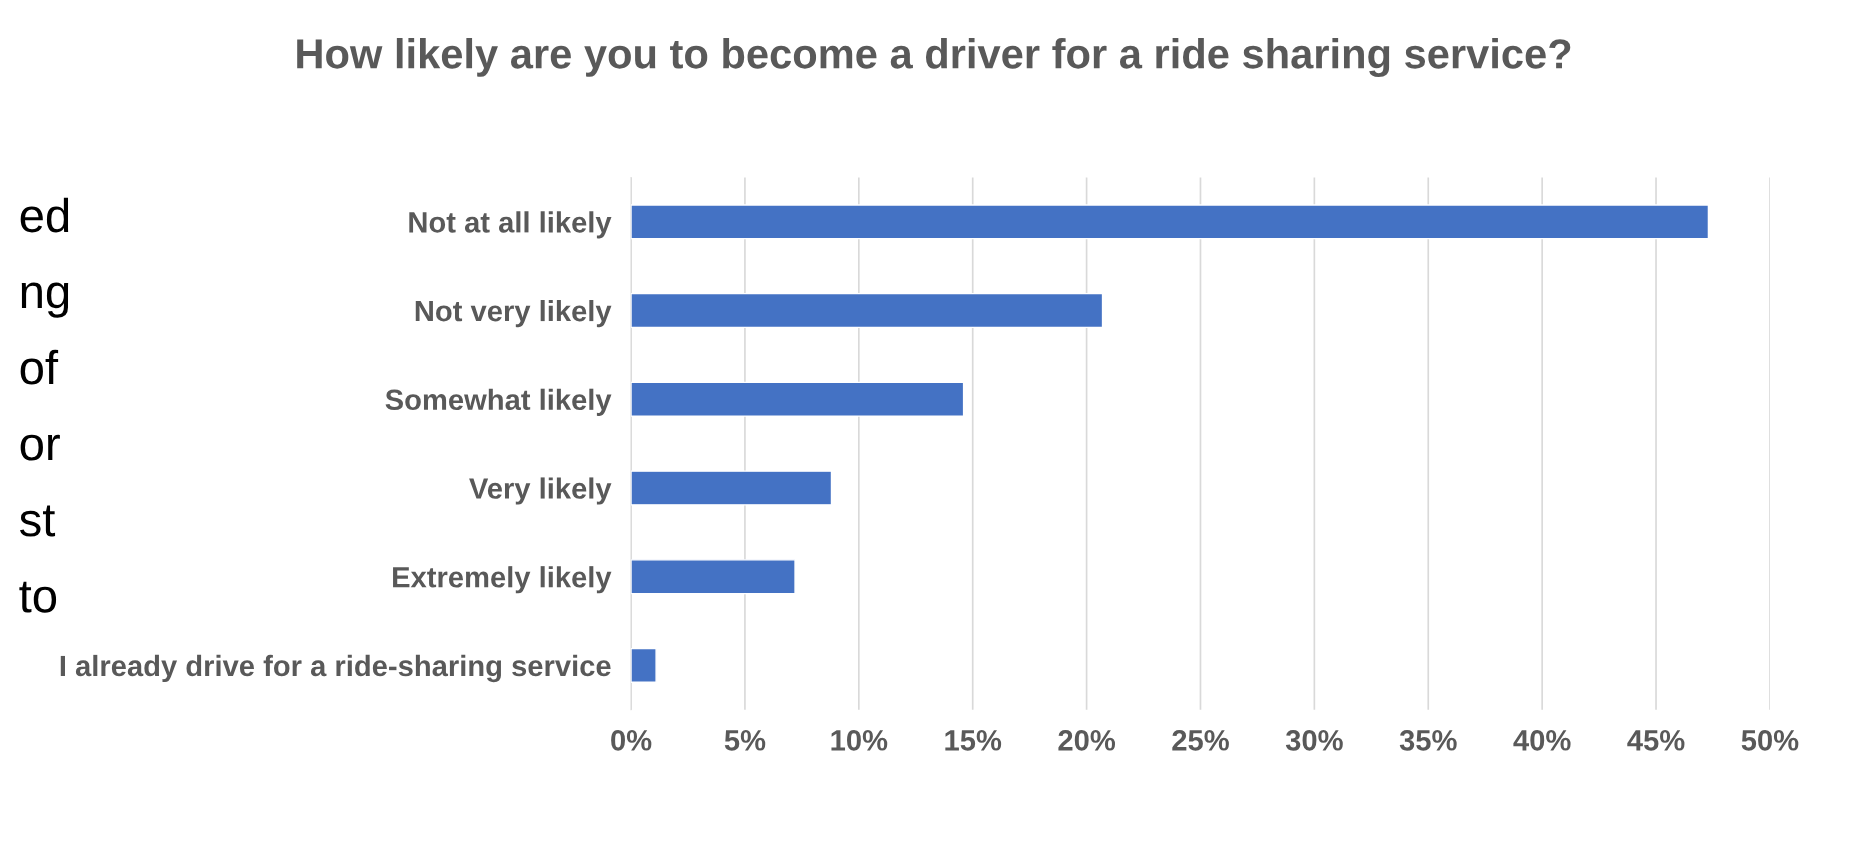 This screenshot has width=1867, height=845. What do you see at coordinates (631, 740) in the screenshot?
I see `x-tick-label: 0%` at bounding box center [631, 740].